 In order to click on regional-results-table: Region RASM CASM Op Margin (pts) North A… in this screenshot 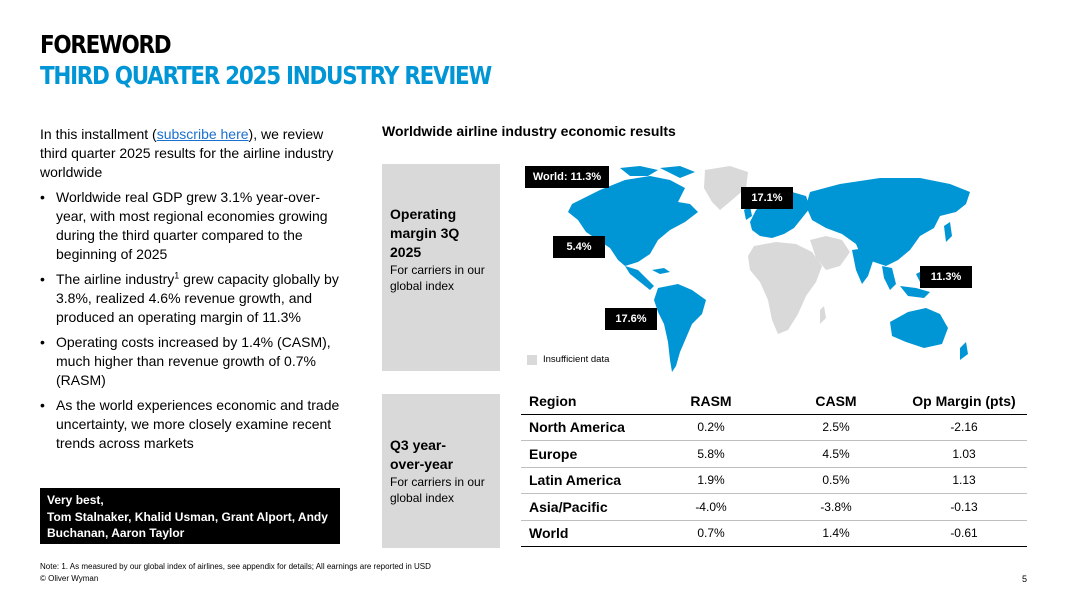, I will do `click(774, 467)`.